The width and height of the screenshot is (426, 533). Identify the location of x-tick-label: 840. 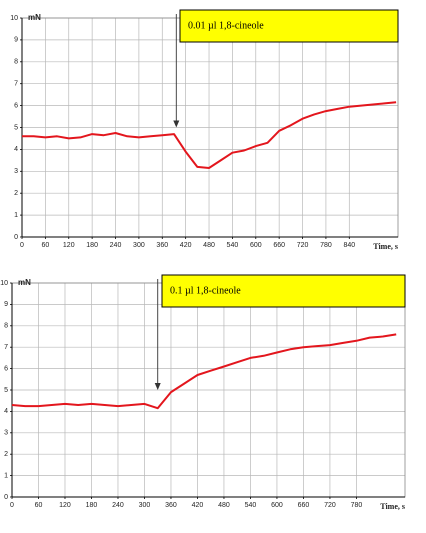
(349, 245).